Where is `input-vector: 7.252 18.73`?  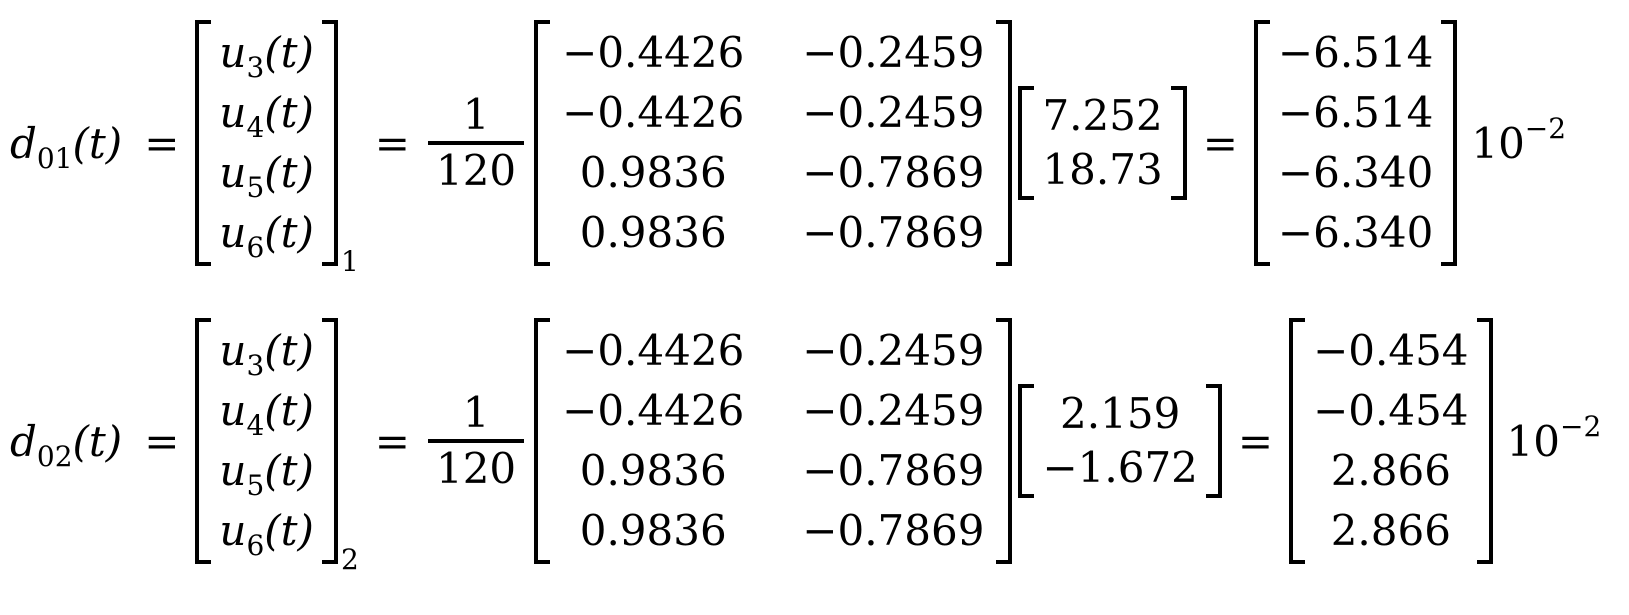
input-vector: 7.252 18.73 is located at coordinates (1102, 143).